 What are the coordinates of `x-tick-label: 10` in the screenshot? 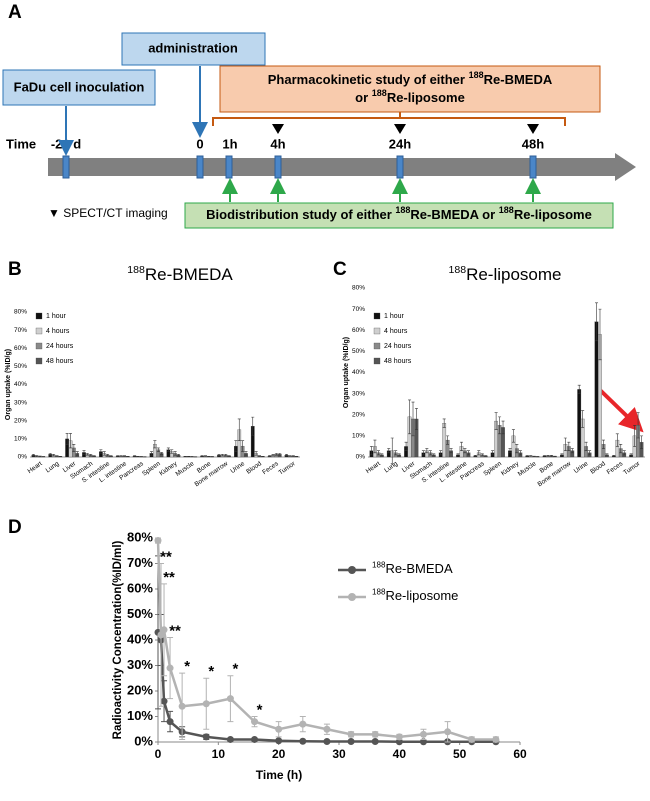 It's located at (219, 754).